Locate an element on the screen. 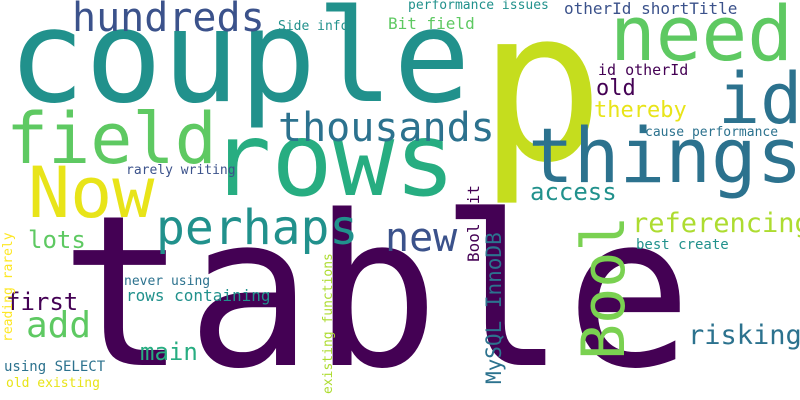 The image size is (800, 400). word-using-SELECT: using SELECT is located at coordinates (55, 367).